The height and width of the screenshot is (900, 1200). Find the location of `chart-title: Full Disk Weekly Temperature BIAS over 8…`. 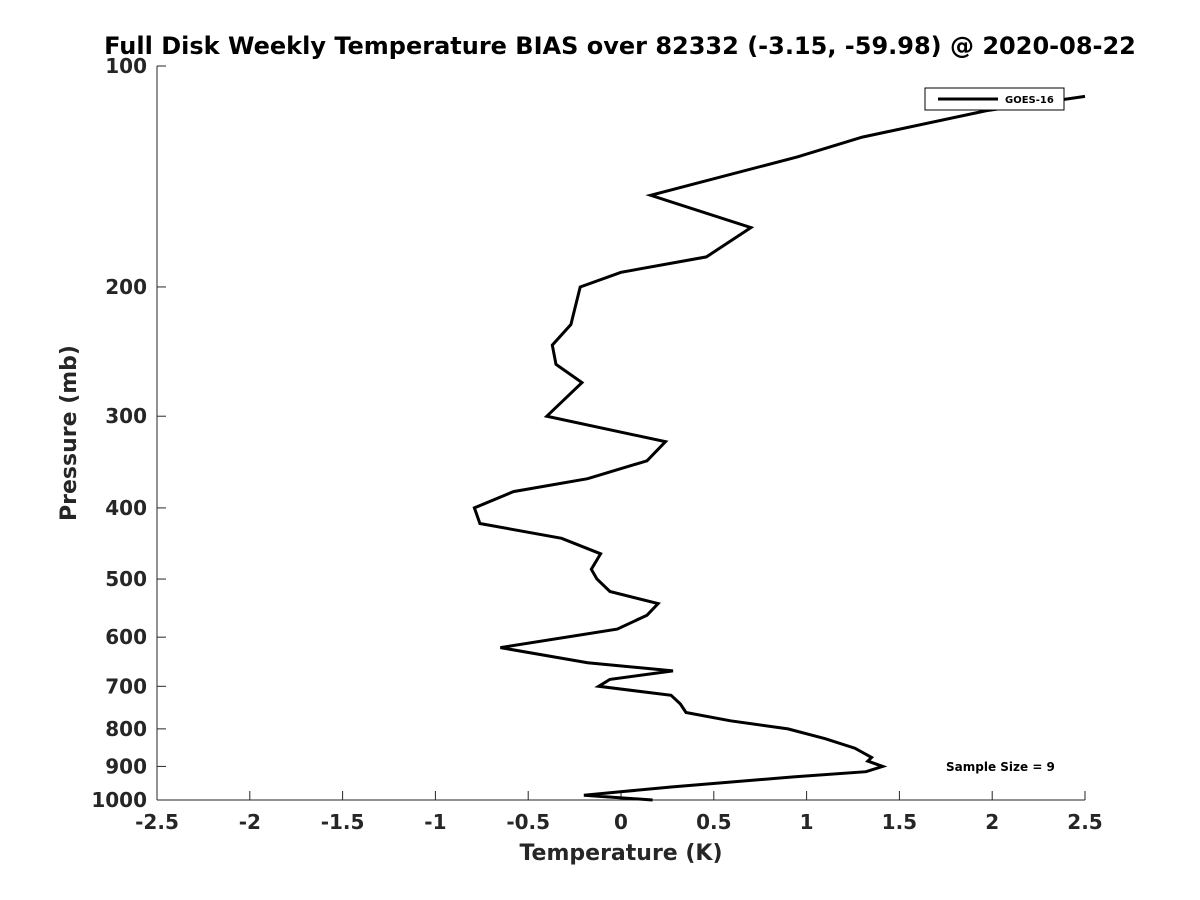

chart-title: Full Disk Weekly Temperature BIAS over 8… is located at coordinates (620, 46).